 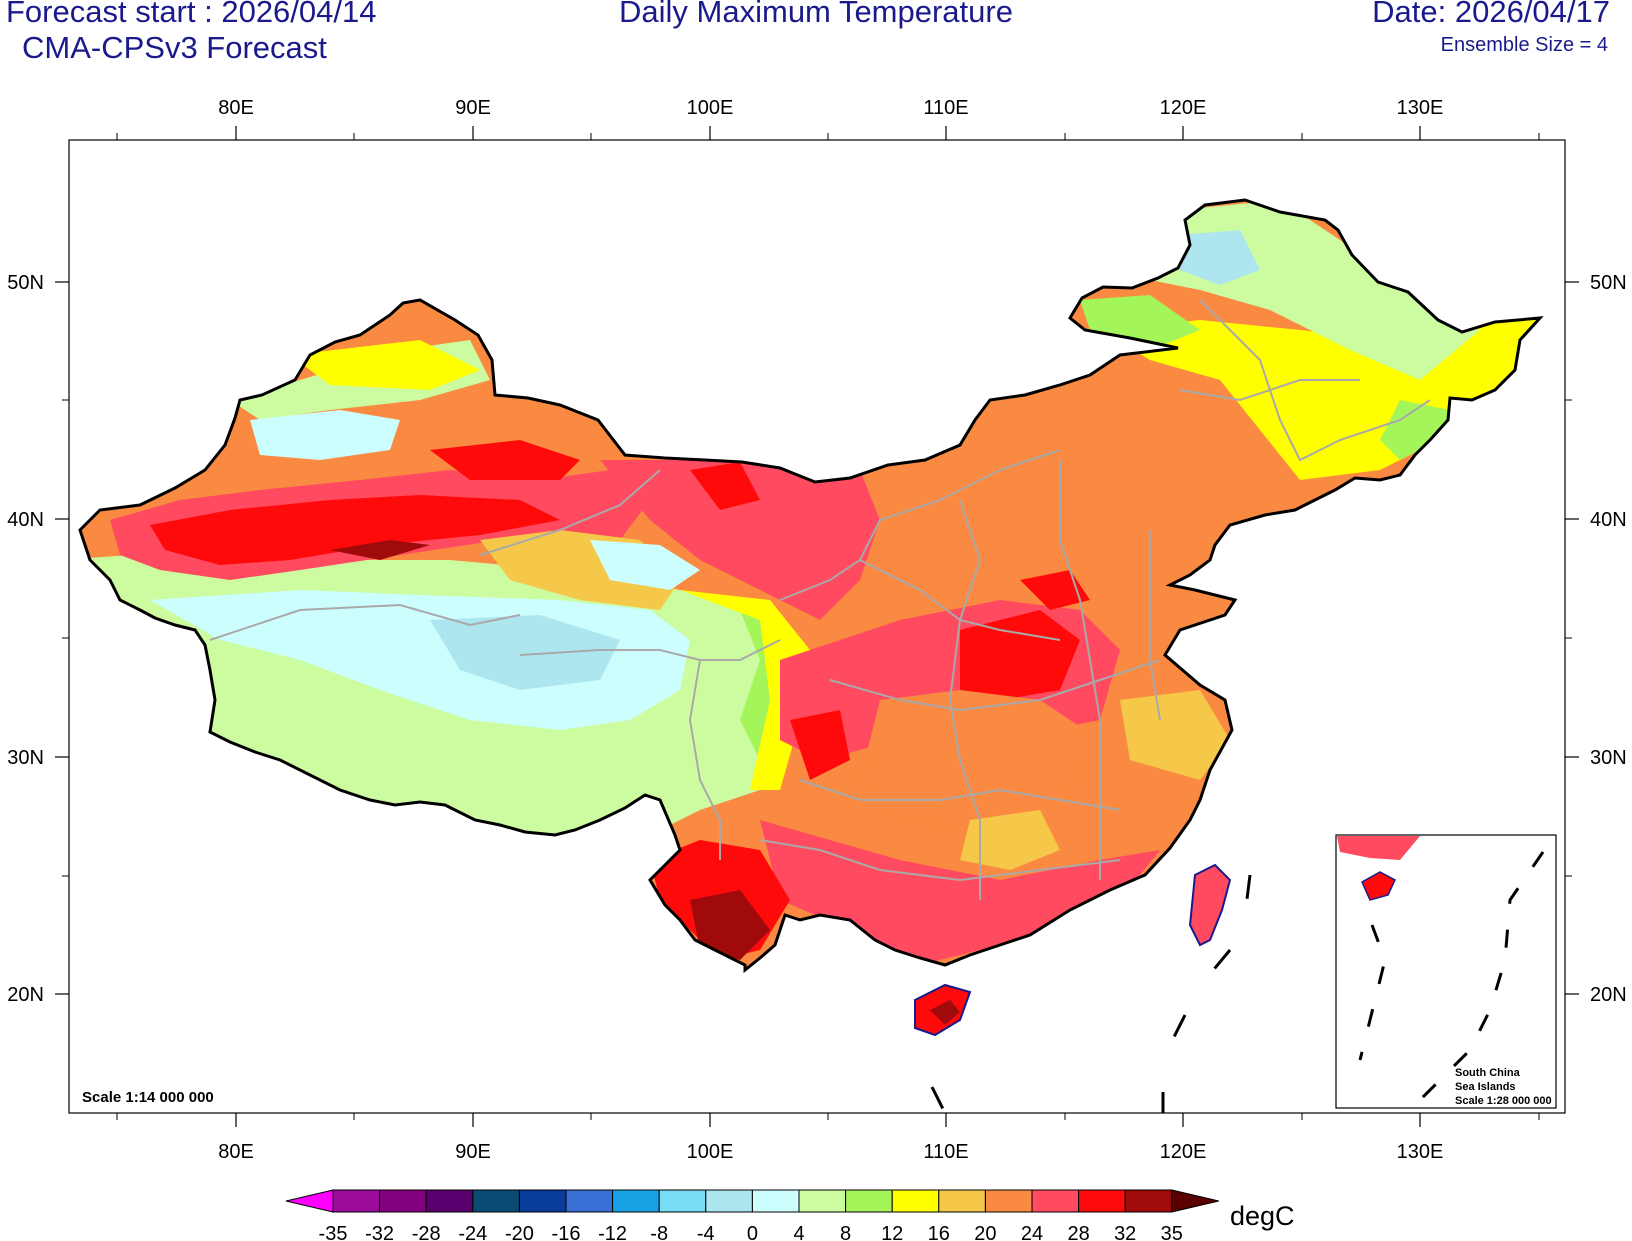 I want to click on colorbar-tick-label: -16, so click(x=566, y=1232).